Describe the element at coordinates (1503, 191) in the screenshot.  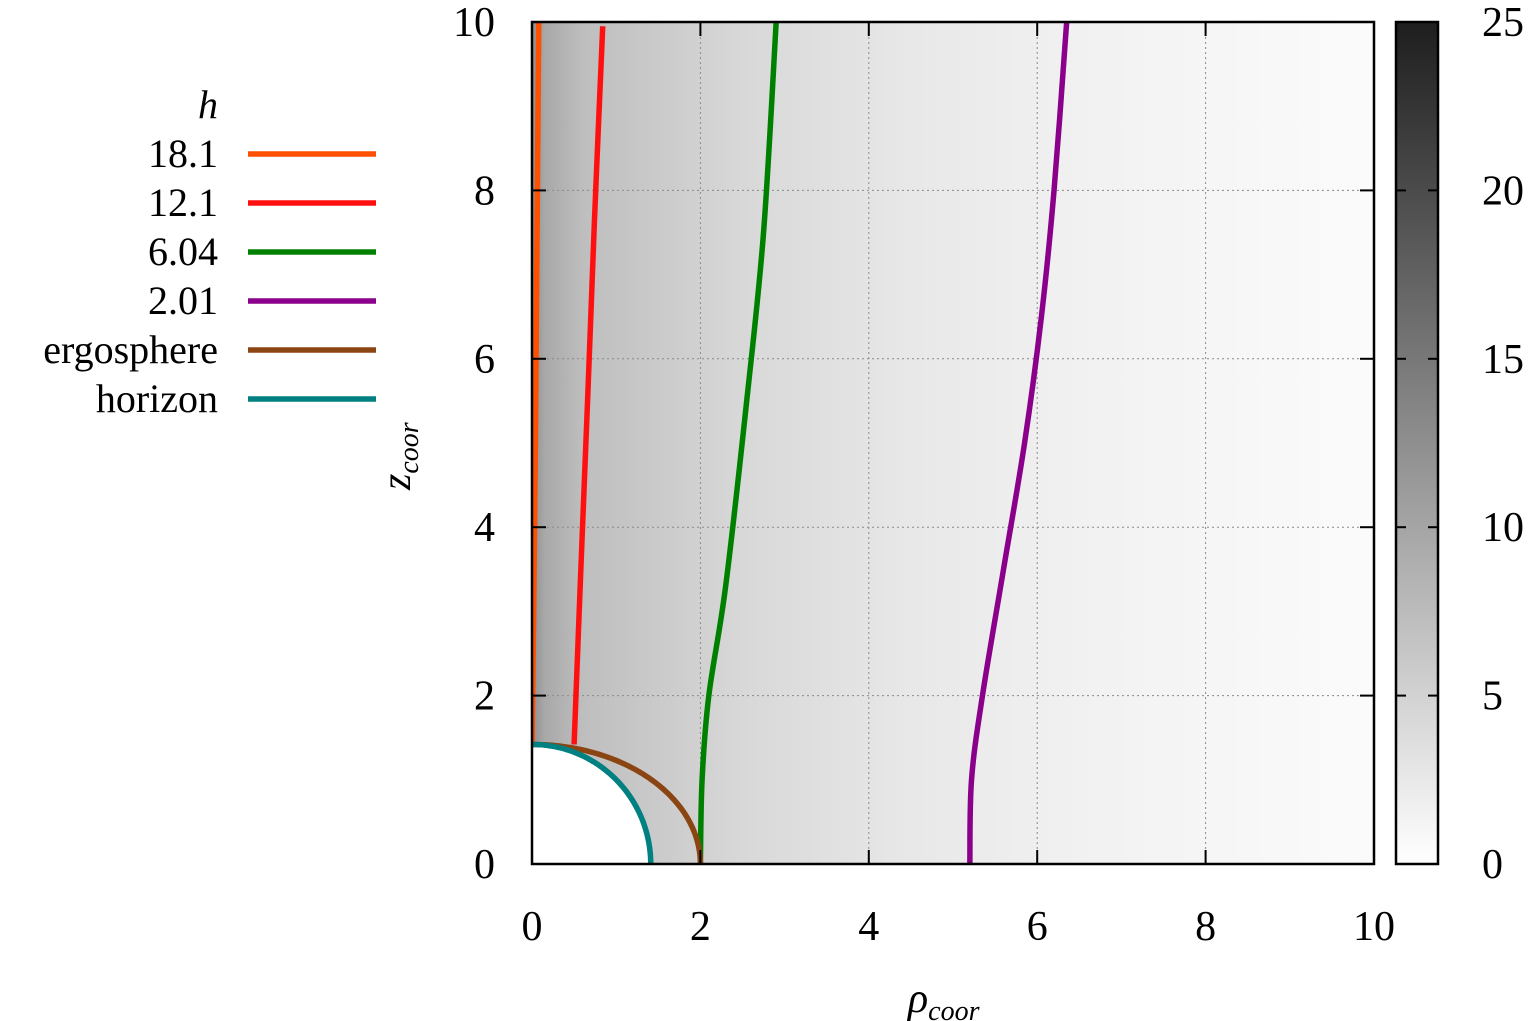
I see `colorbar-tick-label: 20` at that location.